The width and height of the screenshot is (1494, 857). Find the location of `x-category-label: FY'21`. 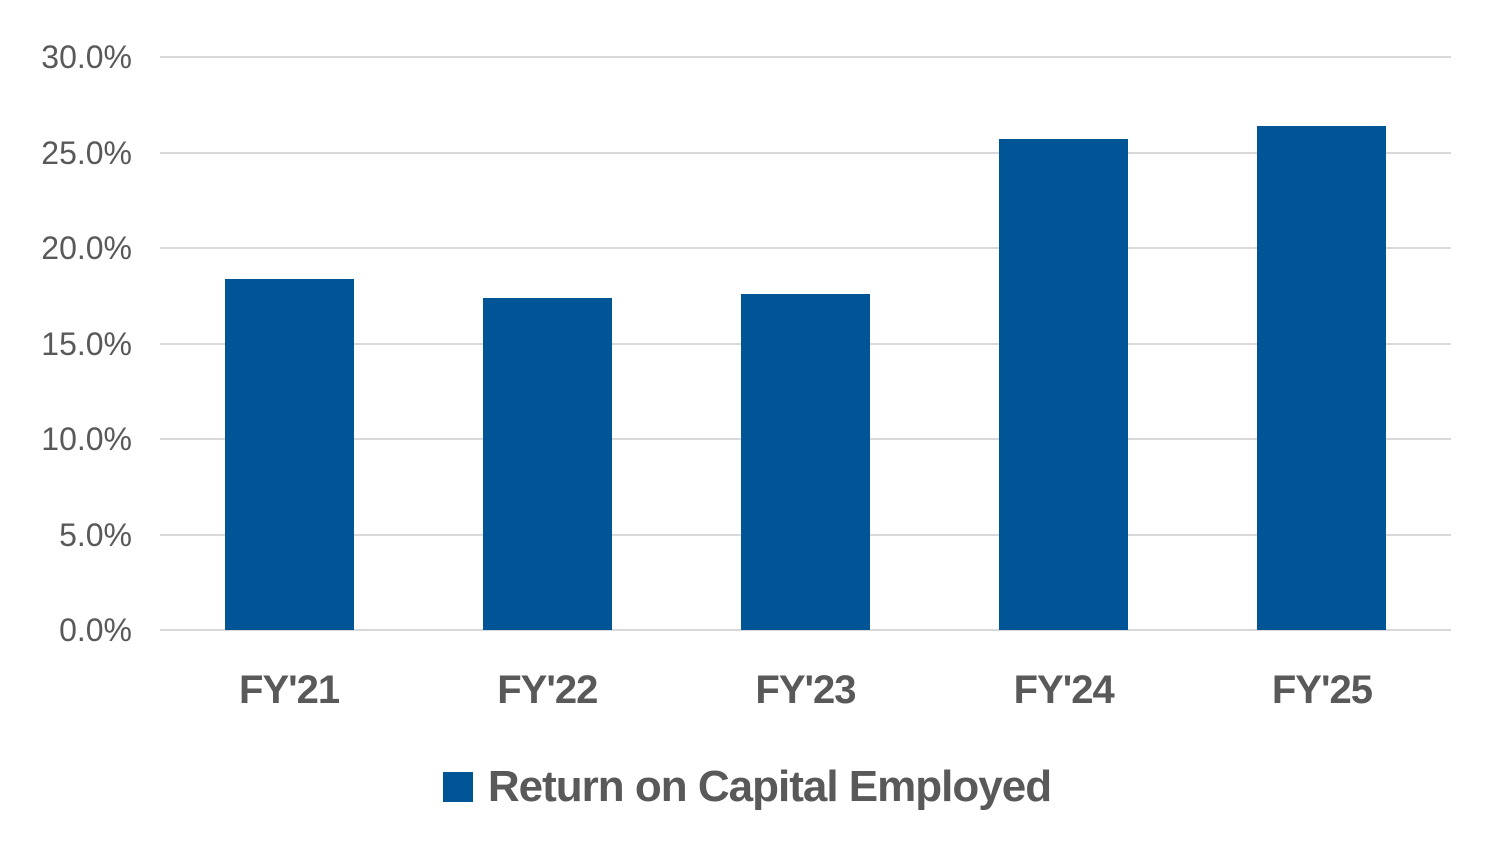

x-category-label: FY'21 is located at coordinates (289, 690).